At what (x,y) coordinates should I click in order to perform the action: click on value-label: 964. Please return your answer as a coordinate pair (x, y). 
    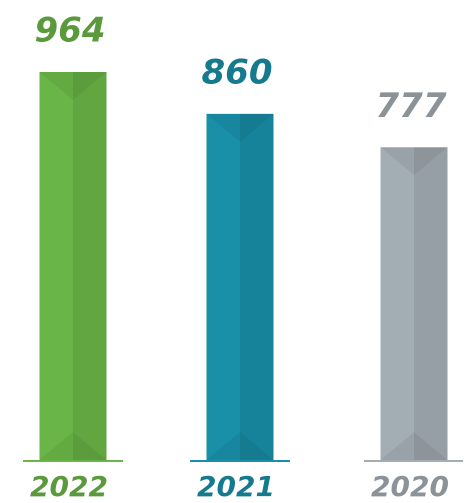
    Looking at the image, I should click on (70, 31).